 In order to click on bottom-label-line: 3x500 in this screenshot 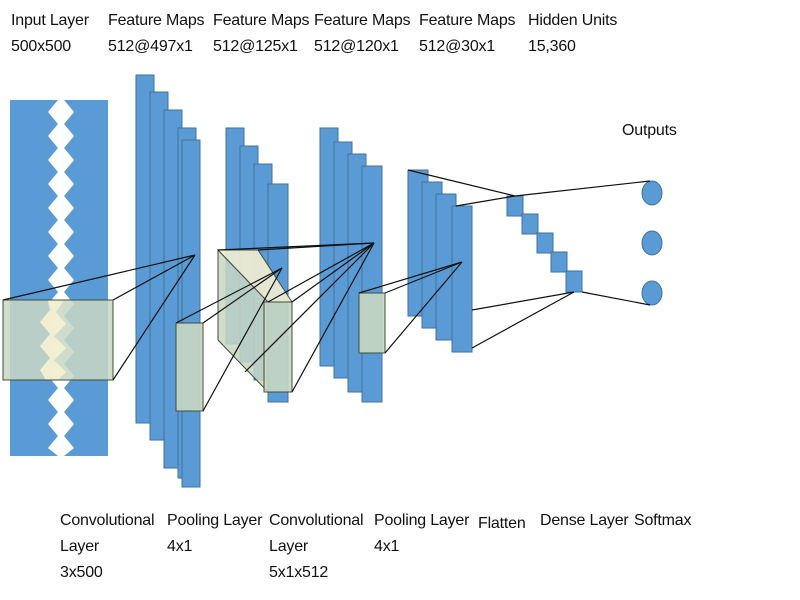, I will do `click(81, 572)`.